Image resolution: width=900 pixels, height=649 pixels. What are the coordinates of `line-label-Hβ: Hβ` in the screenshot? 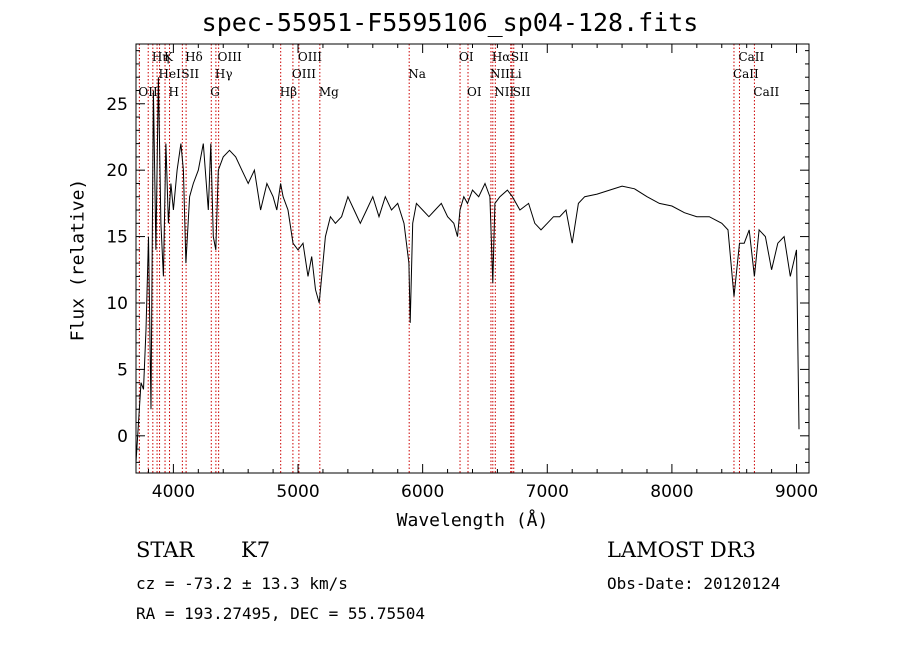 It's located at (288, 92).